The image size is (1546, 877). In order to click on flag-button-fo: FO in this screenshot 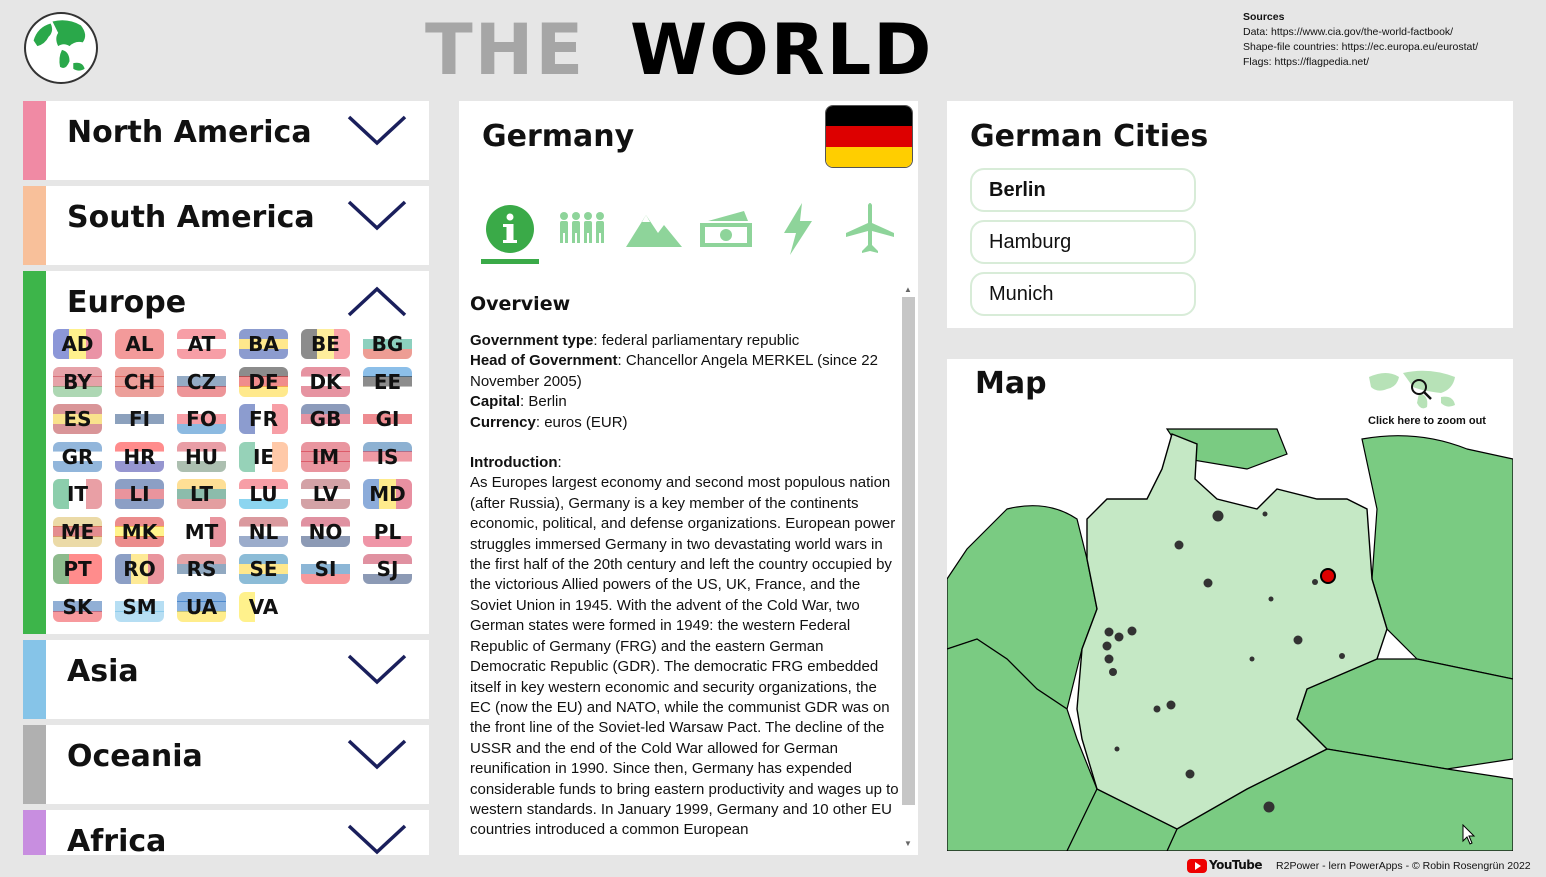, I will do `click(201, 419)`.